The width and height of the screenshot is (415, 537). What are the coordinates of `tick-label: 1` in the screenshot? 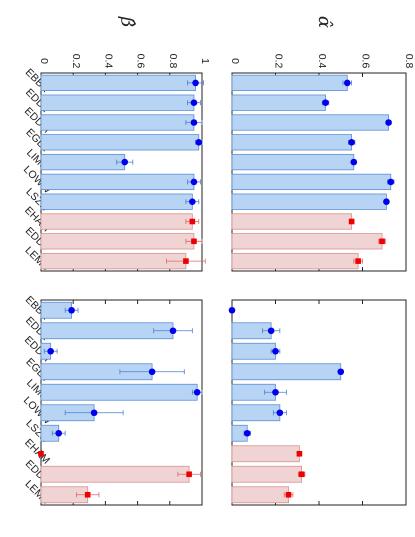 It's located at (205, 61).